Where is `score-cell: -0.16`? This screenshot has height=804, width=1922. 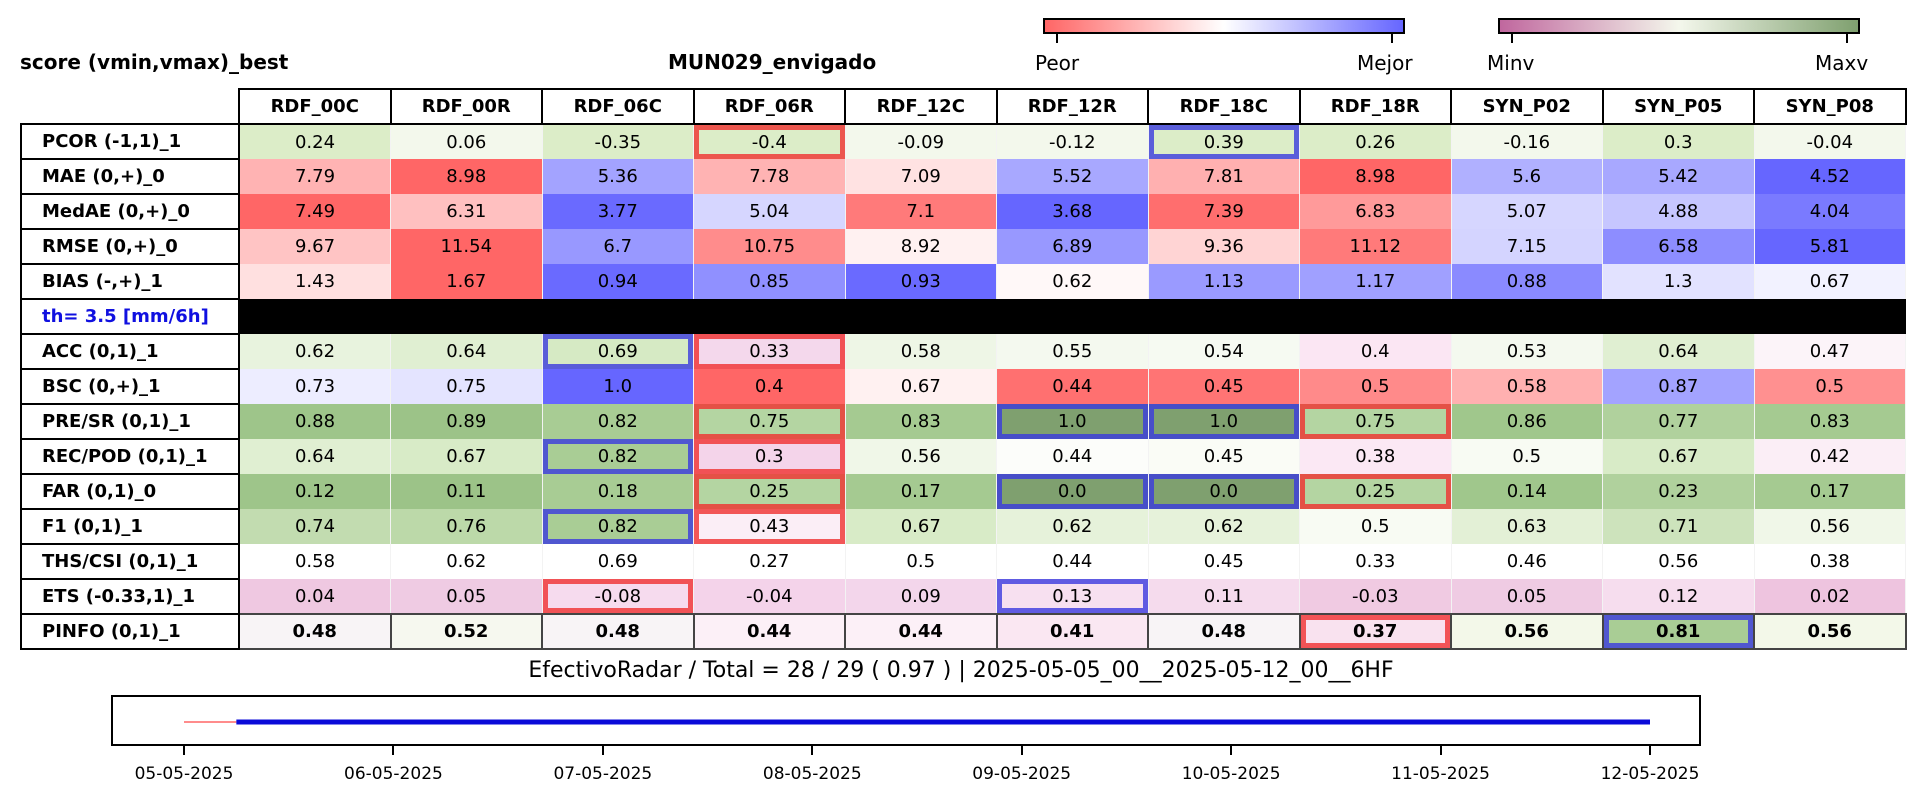
score-cell: -0.16 is located at coordinates (1526, 141).